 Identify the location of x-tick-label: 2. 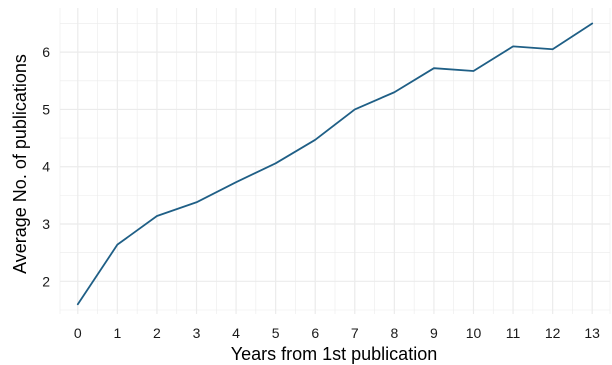
(157, 333).